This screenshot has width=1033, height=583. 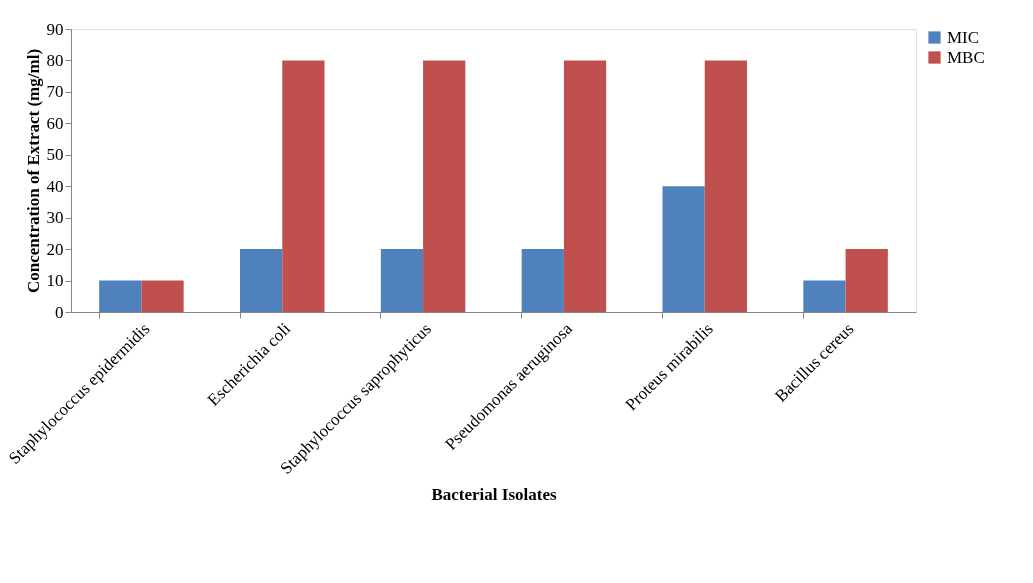 I want to click on y-tick-label: 40, so click(x=55, y=186).